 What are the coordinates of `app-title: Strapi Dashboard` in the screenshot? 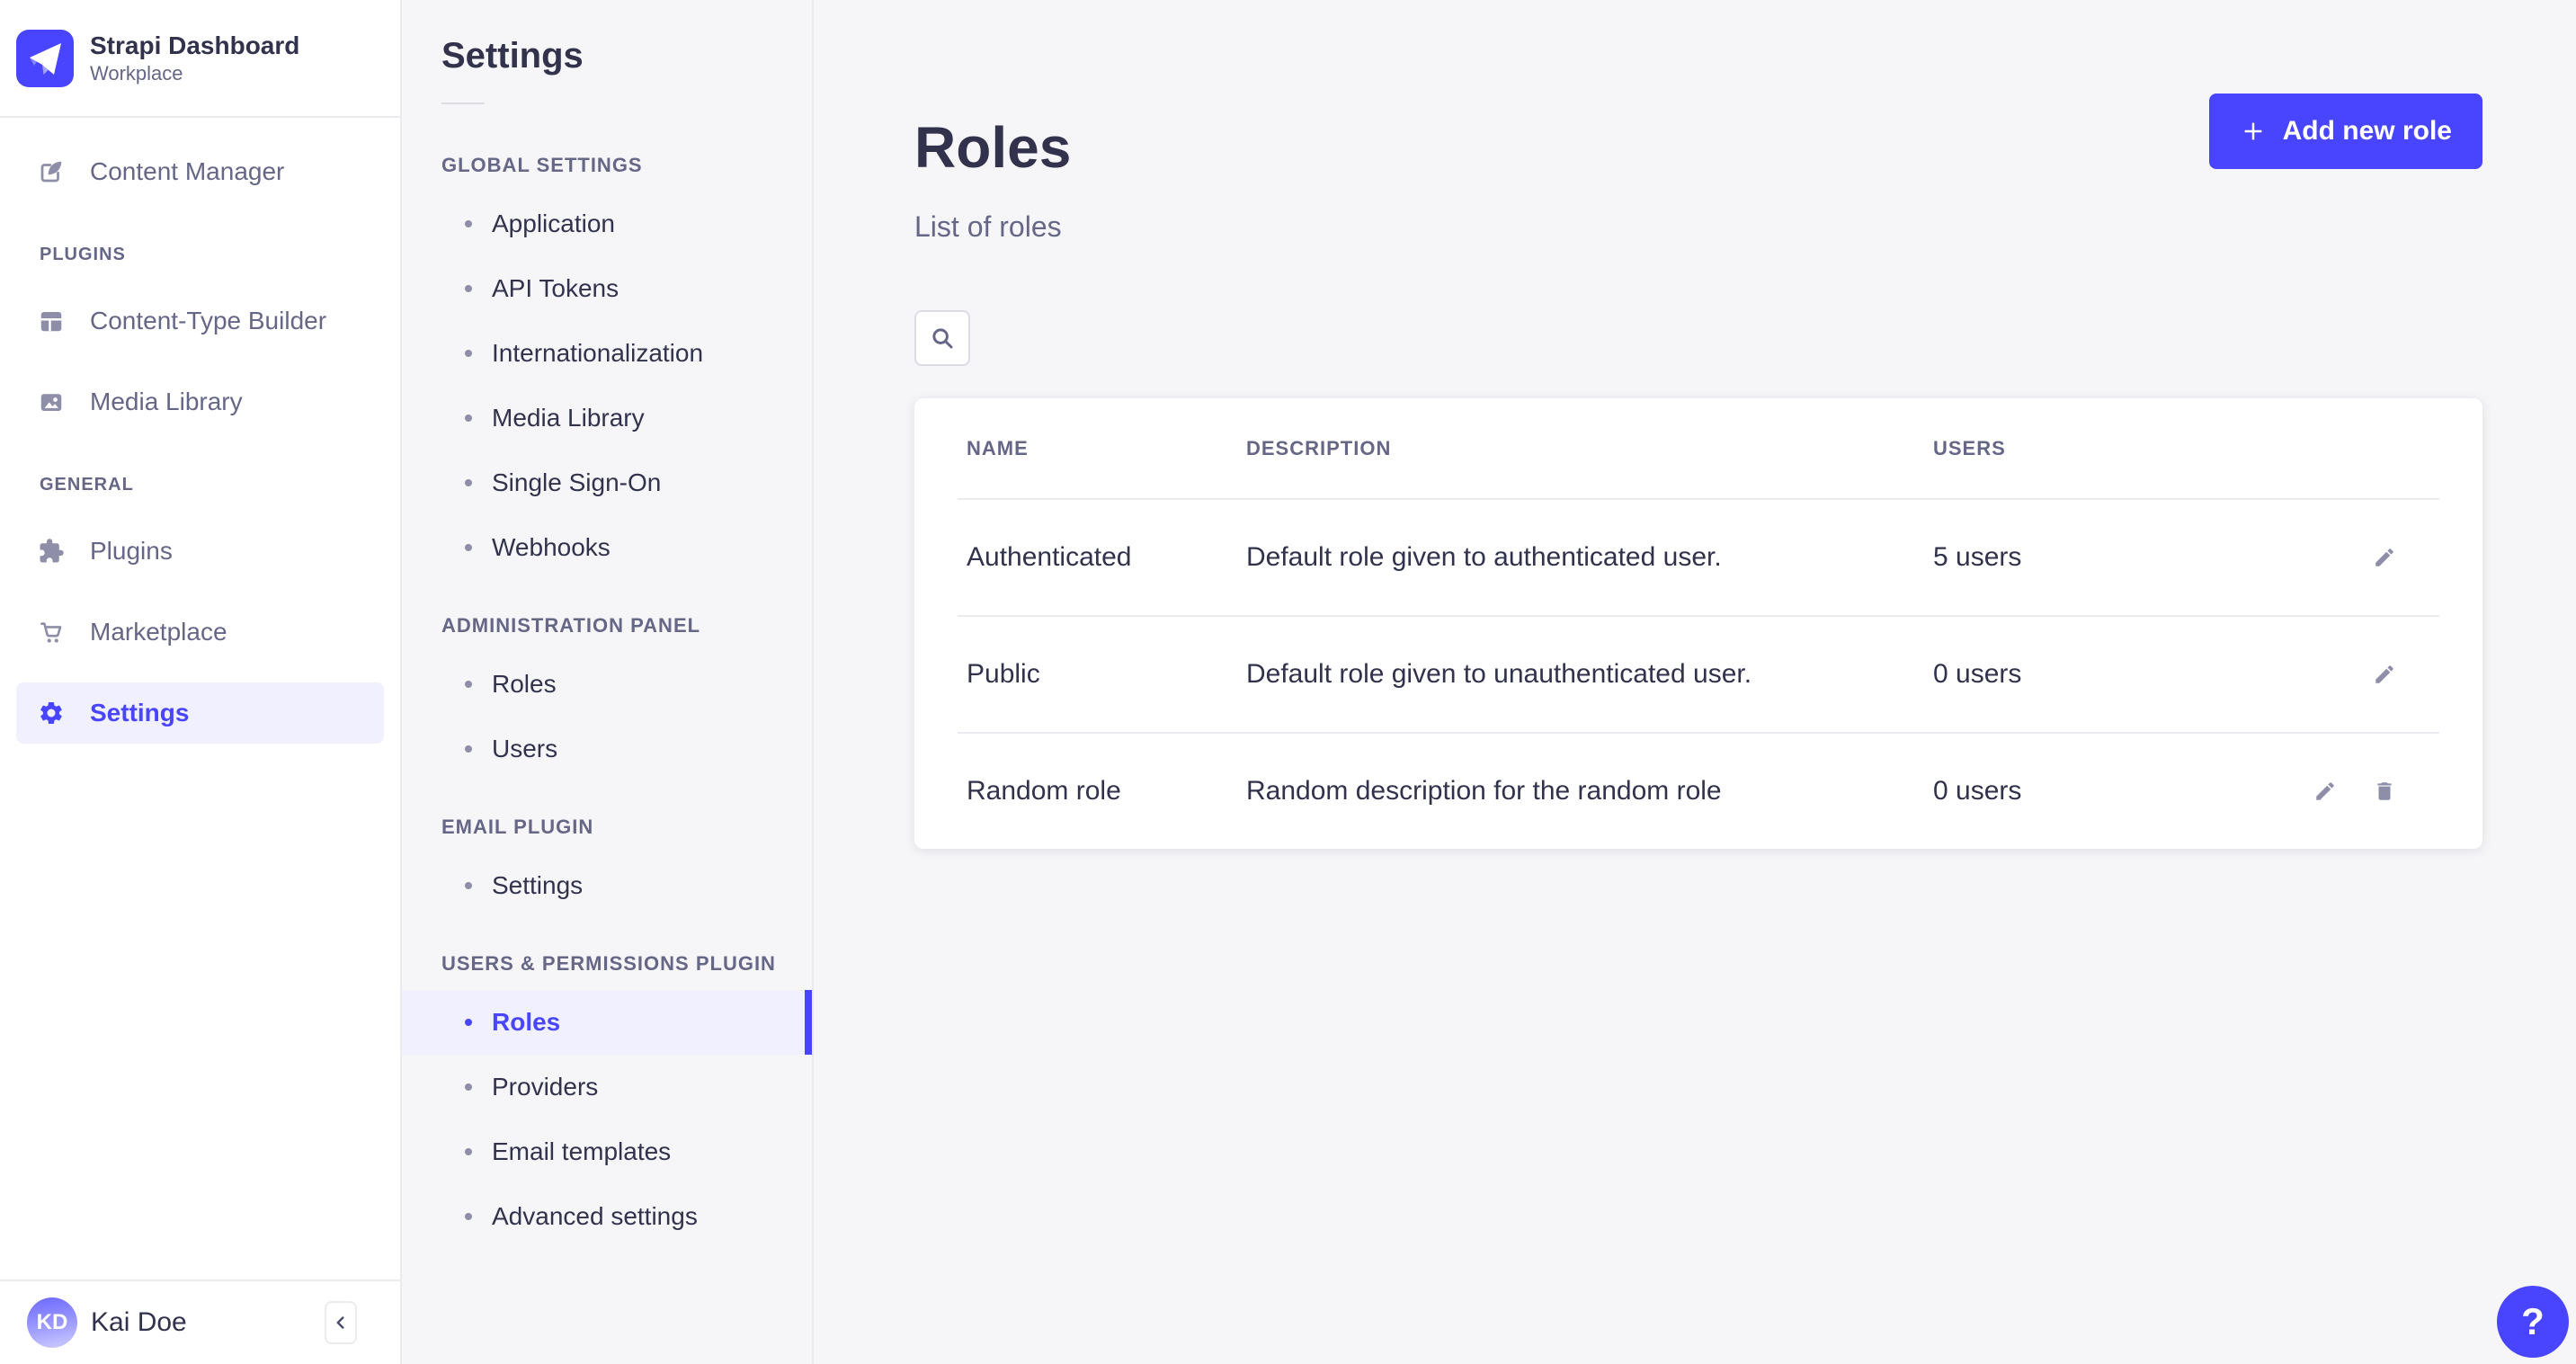 It's located at (195, 45).